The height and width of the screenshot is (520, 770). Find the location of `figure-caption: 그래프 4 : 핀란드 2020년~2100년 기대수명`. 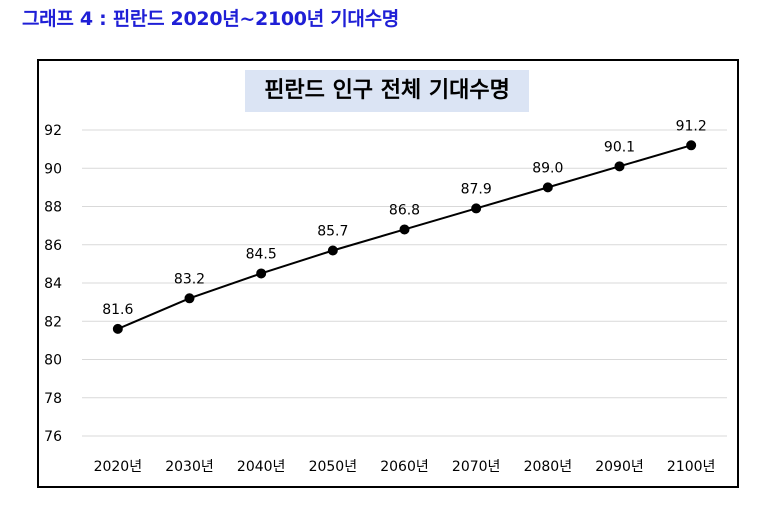

figure-caption: 그래프 4 : 핀란드 2020년~2100년 기대수명 is located at coordinates (210, 19).